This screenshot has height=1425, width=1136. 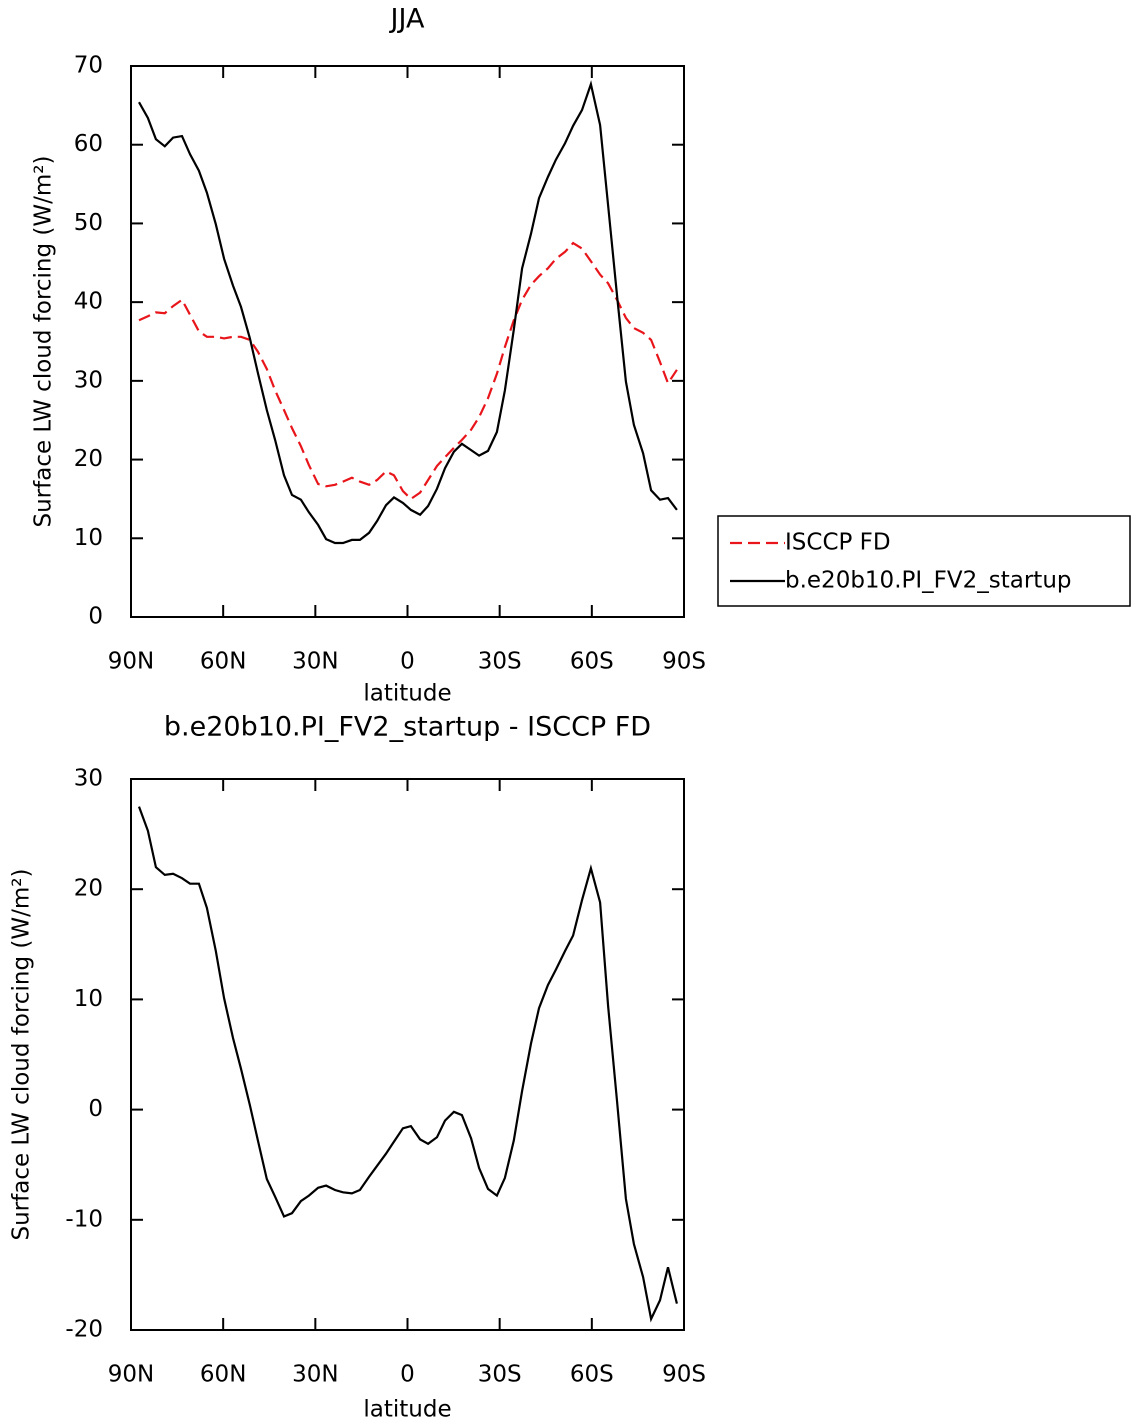 I want to click on y-tick-label: -10, so click(x=84, y=1219).